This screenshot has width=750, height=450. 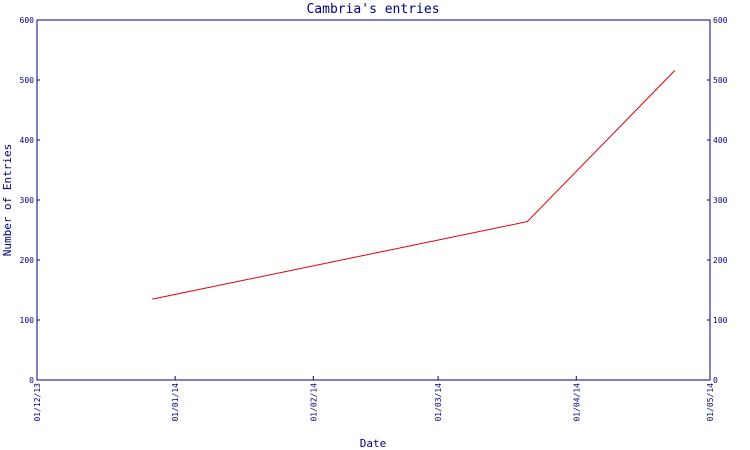 I want to click on chart-title: Cambria's entries, so click(x=372, y=9).